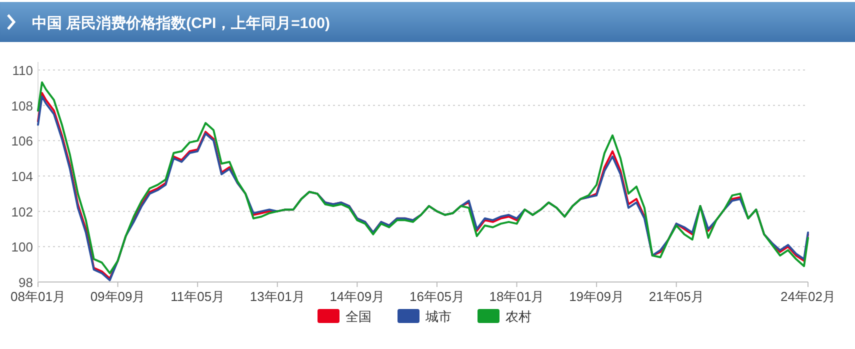 This screenshot has width=855, height=349. What do you see at coordinates (808, 296) in the screenshot?
I see `x-tick-label: 24年02月` at bounding box center [808, 296].